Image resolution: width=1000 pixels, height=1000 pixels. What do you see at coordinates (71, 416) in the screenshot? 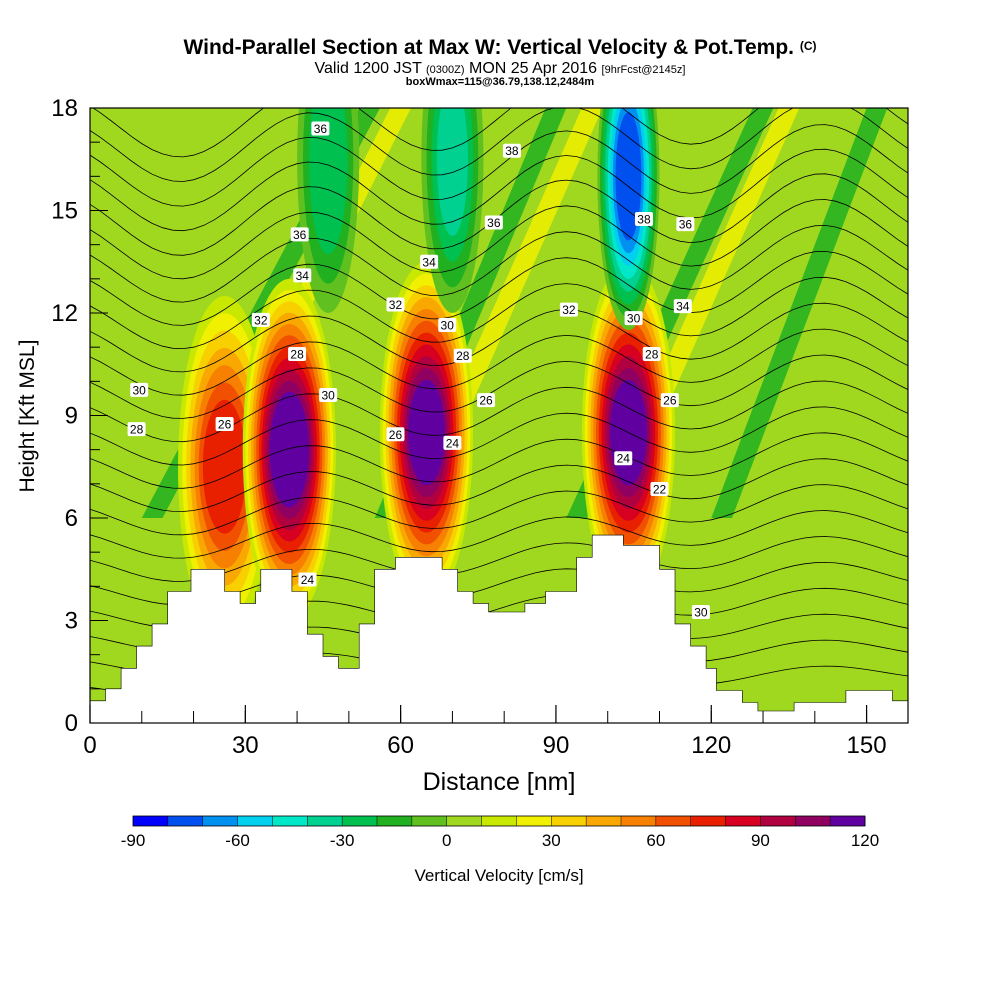
I see `y-tick-label: 9` at bounding box center [71, 416].